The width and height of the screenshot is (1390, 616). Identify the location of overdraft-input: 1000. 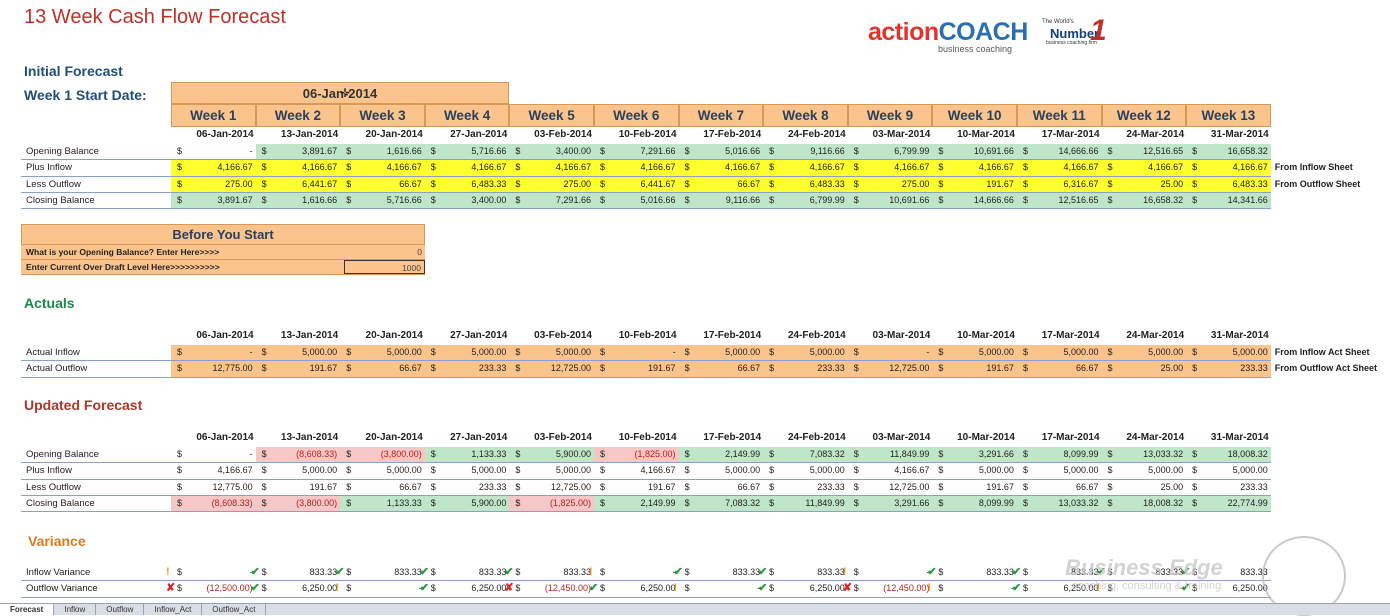
(384, 267).